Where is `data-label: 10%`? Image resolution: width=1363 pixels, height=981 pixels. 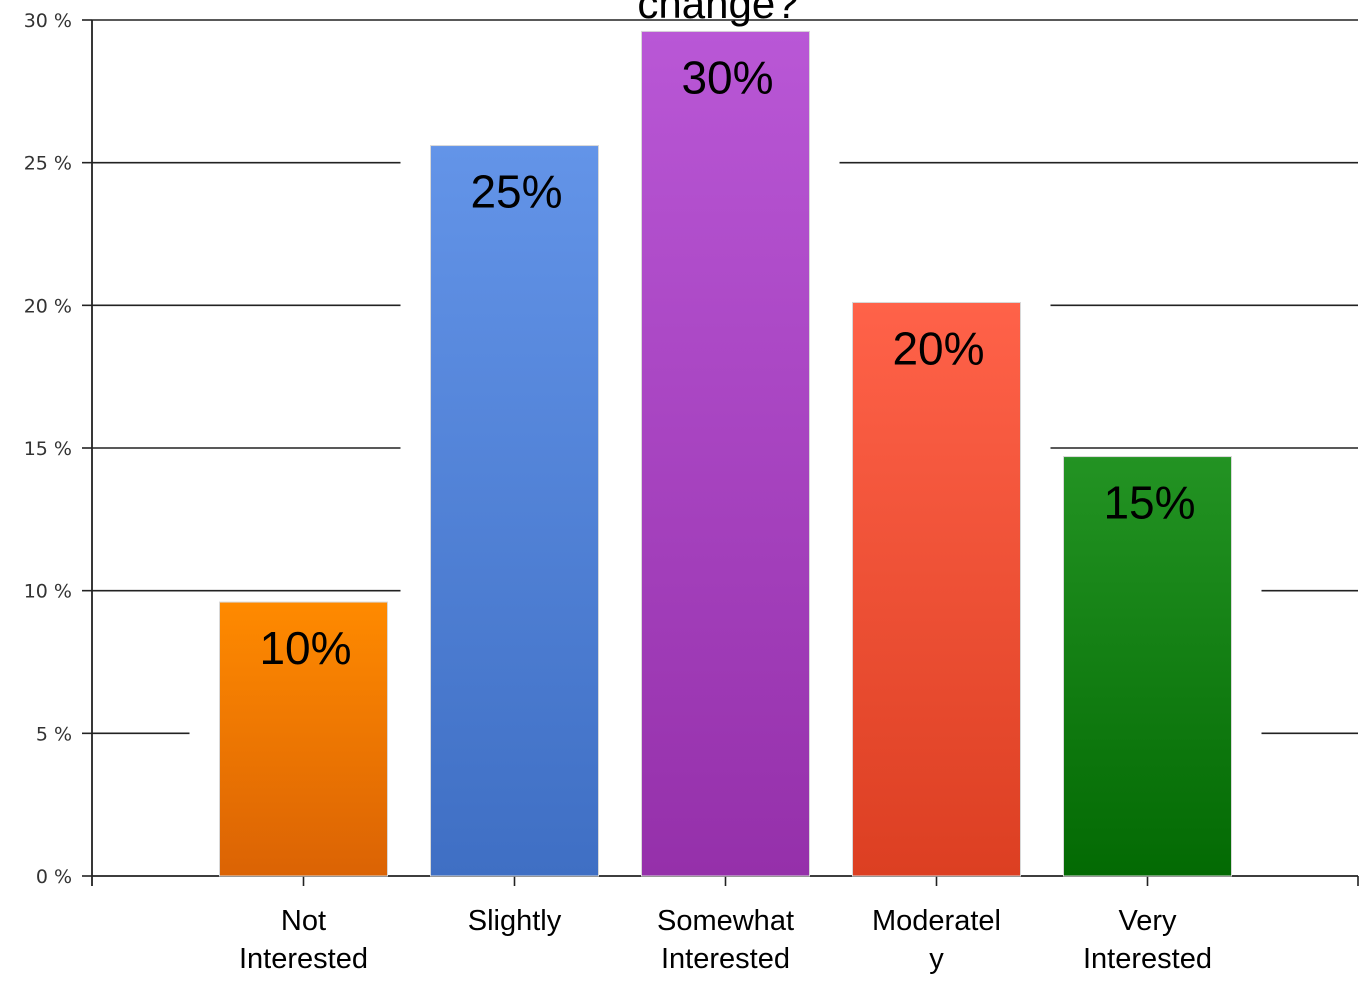 data-label: 10% is located at coordinates (305, 648).